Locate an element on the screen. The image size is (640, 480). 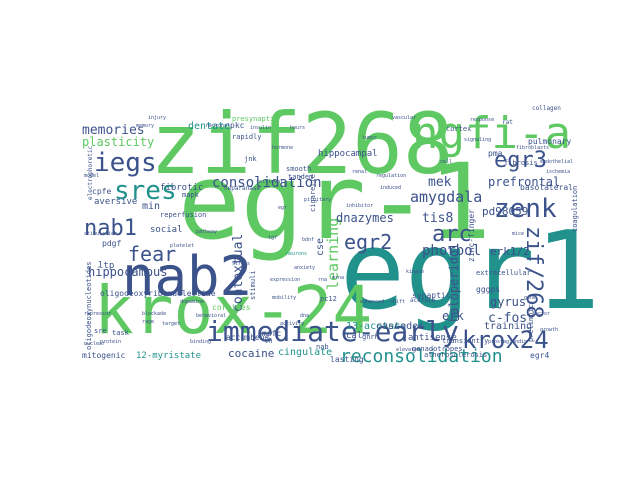
word-blockade: blockade is located at coordinates (154, 314).